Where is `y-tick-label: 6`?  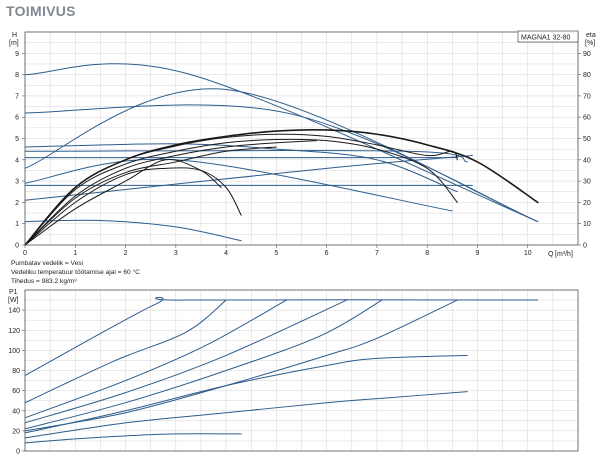
y-tick-label: 6 is located at coordinates (17, 118).